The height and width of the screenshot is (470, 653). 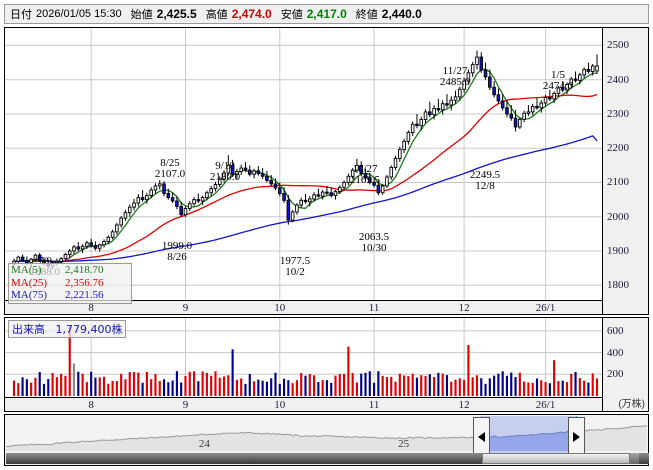 I want to click on price-annotation: 2249.5 12/8, so click(x=485, y=181).